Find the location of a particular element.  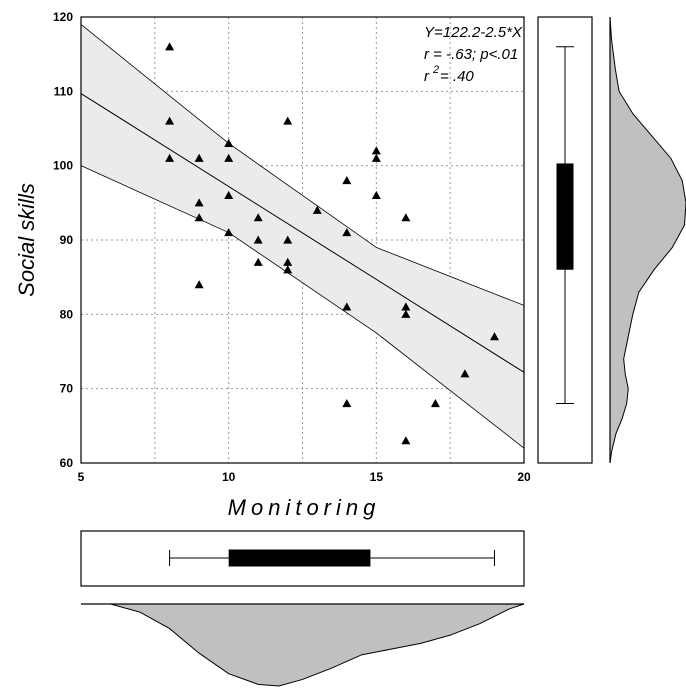

x-tick-label: 10 is located at coordinates (229, 477).